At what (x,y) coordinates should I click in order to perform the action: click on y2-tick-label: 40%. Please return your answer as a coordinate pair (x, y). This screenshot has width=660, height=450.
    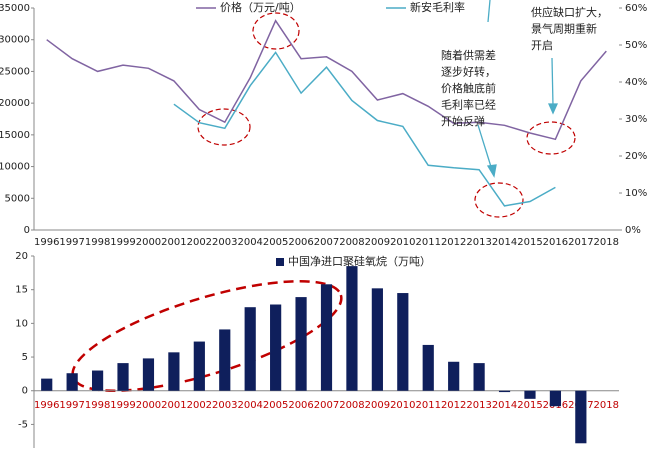
    Looking at the image, I should click on (636, 82).